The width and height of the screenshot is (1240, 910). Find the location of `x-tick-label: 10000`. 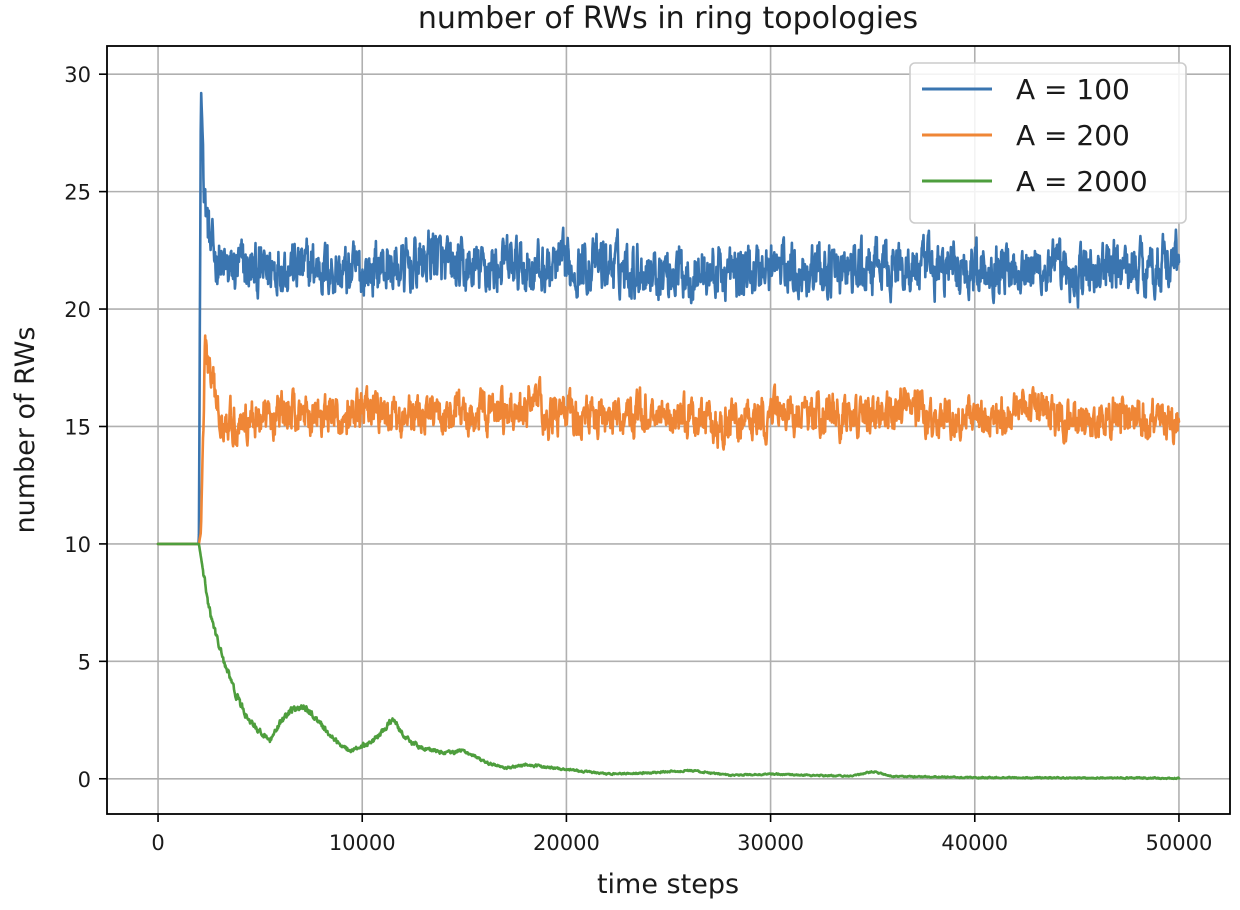

x-tick-label: 10000 is located at coordinates (362, 843).